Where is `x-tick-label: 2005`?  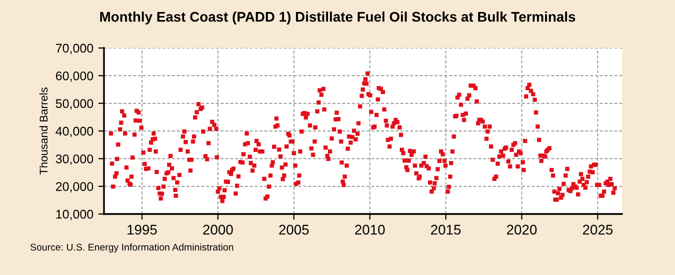 x-tick-label: 2005 is located at coordinates (294, 229).